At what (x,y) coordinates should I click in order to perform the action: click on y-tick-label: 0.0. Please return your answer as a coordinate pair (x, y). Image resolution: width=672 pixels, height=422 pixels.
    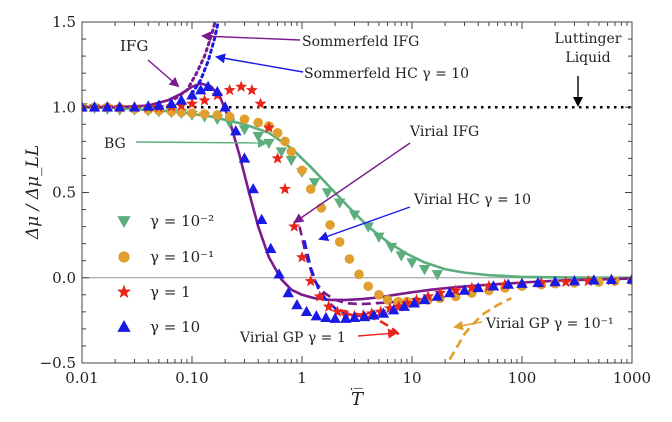
    Looking at the image, I should click on (64, 278).